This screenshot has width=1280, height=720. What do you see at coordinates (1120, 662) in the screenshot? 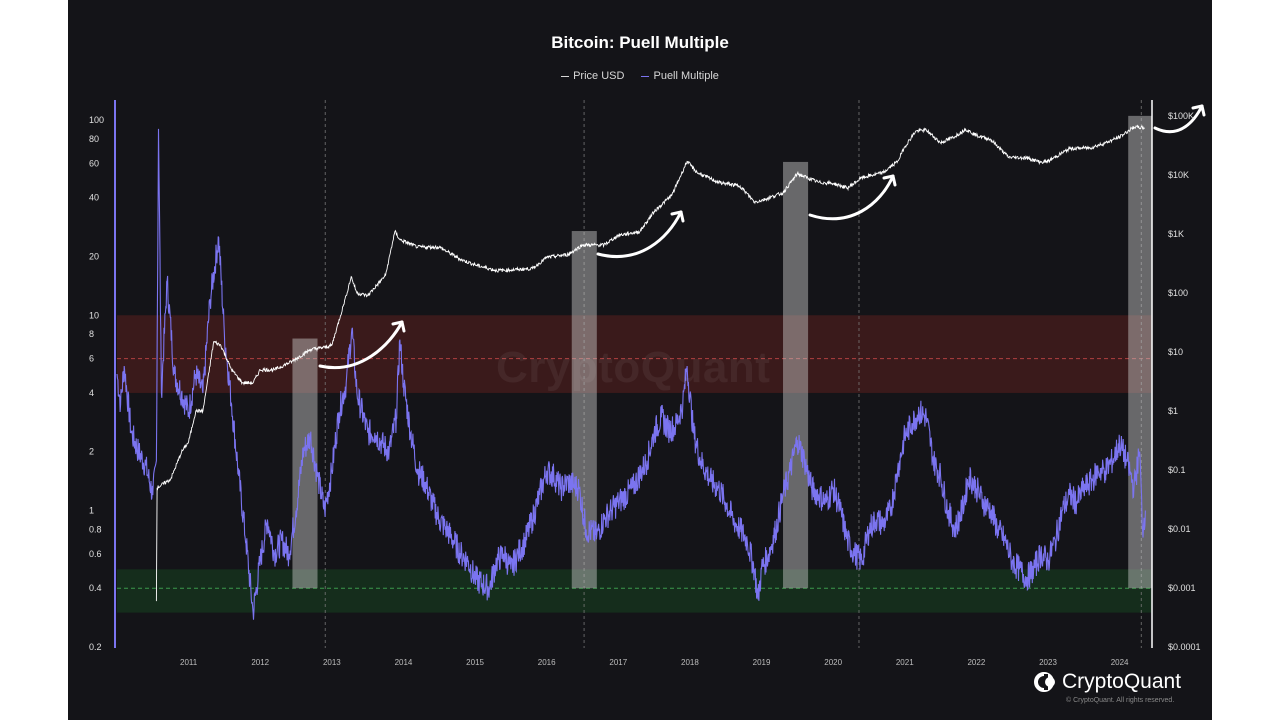
I see `x-tick-label: 2024` at bounding box center [1120, 662].